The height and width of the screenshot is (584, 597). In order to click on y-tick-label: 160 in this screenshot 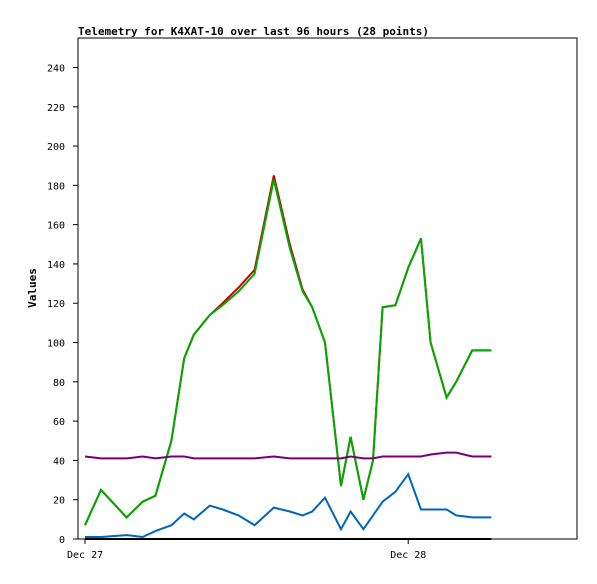, I will do `click(56, 226)`.